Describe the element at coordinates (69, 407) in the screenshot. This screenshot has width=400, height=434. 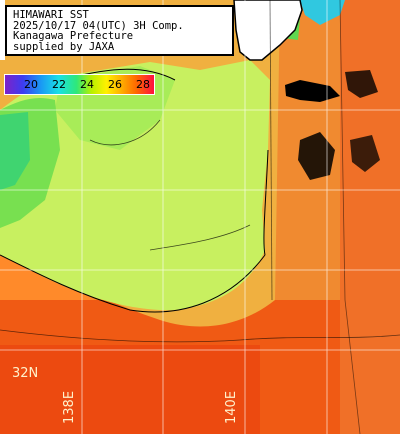
I see `longitude-label-138e: 138E` at that location.